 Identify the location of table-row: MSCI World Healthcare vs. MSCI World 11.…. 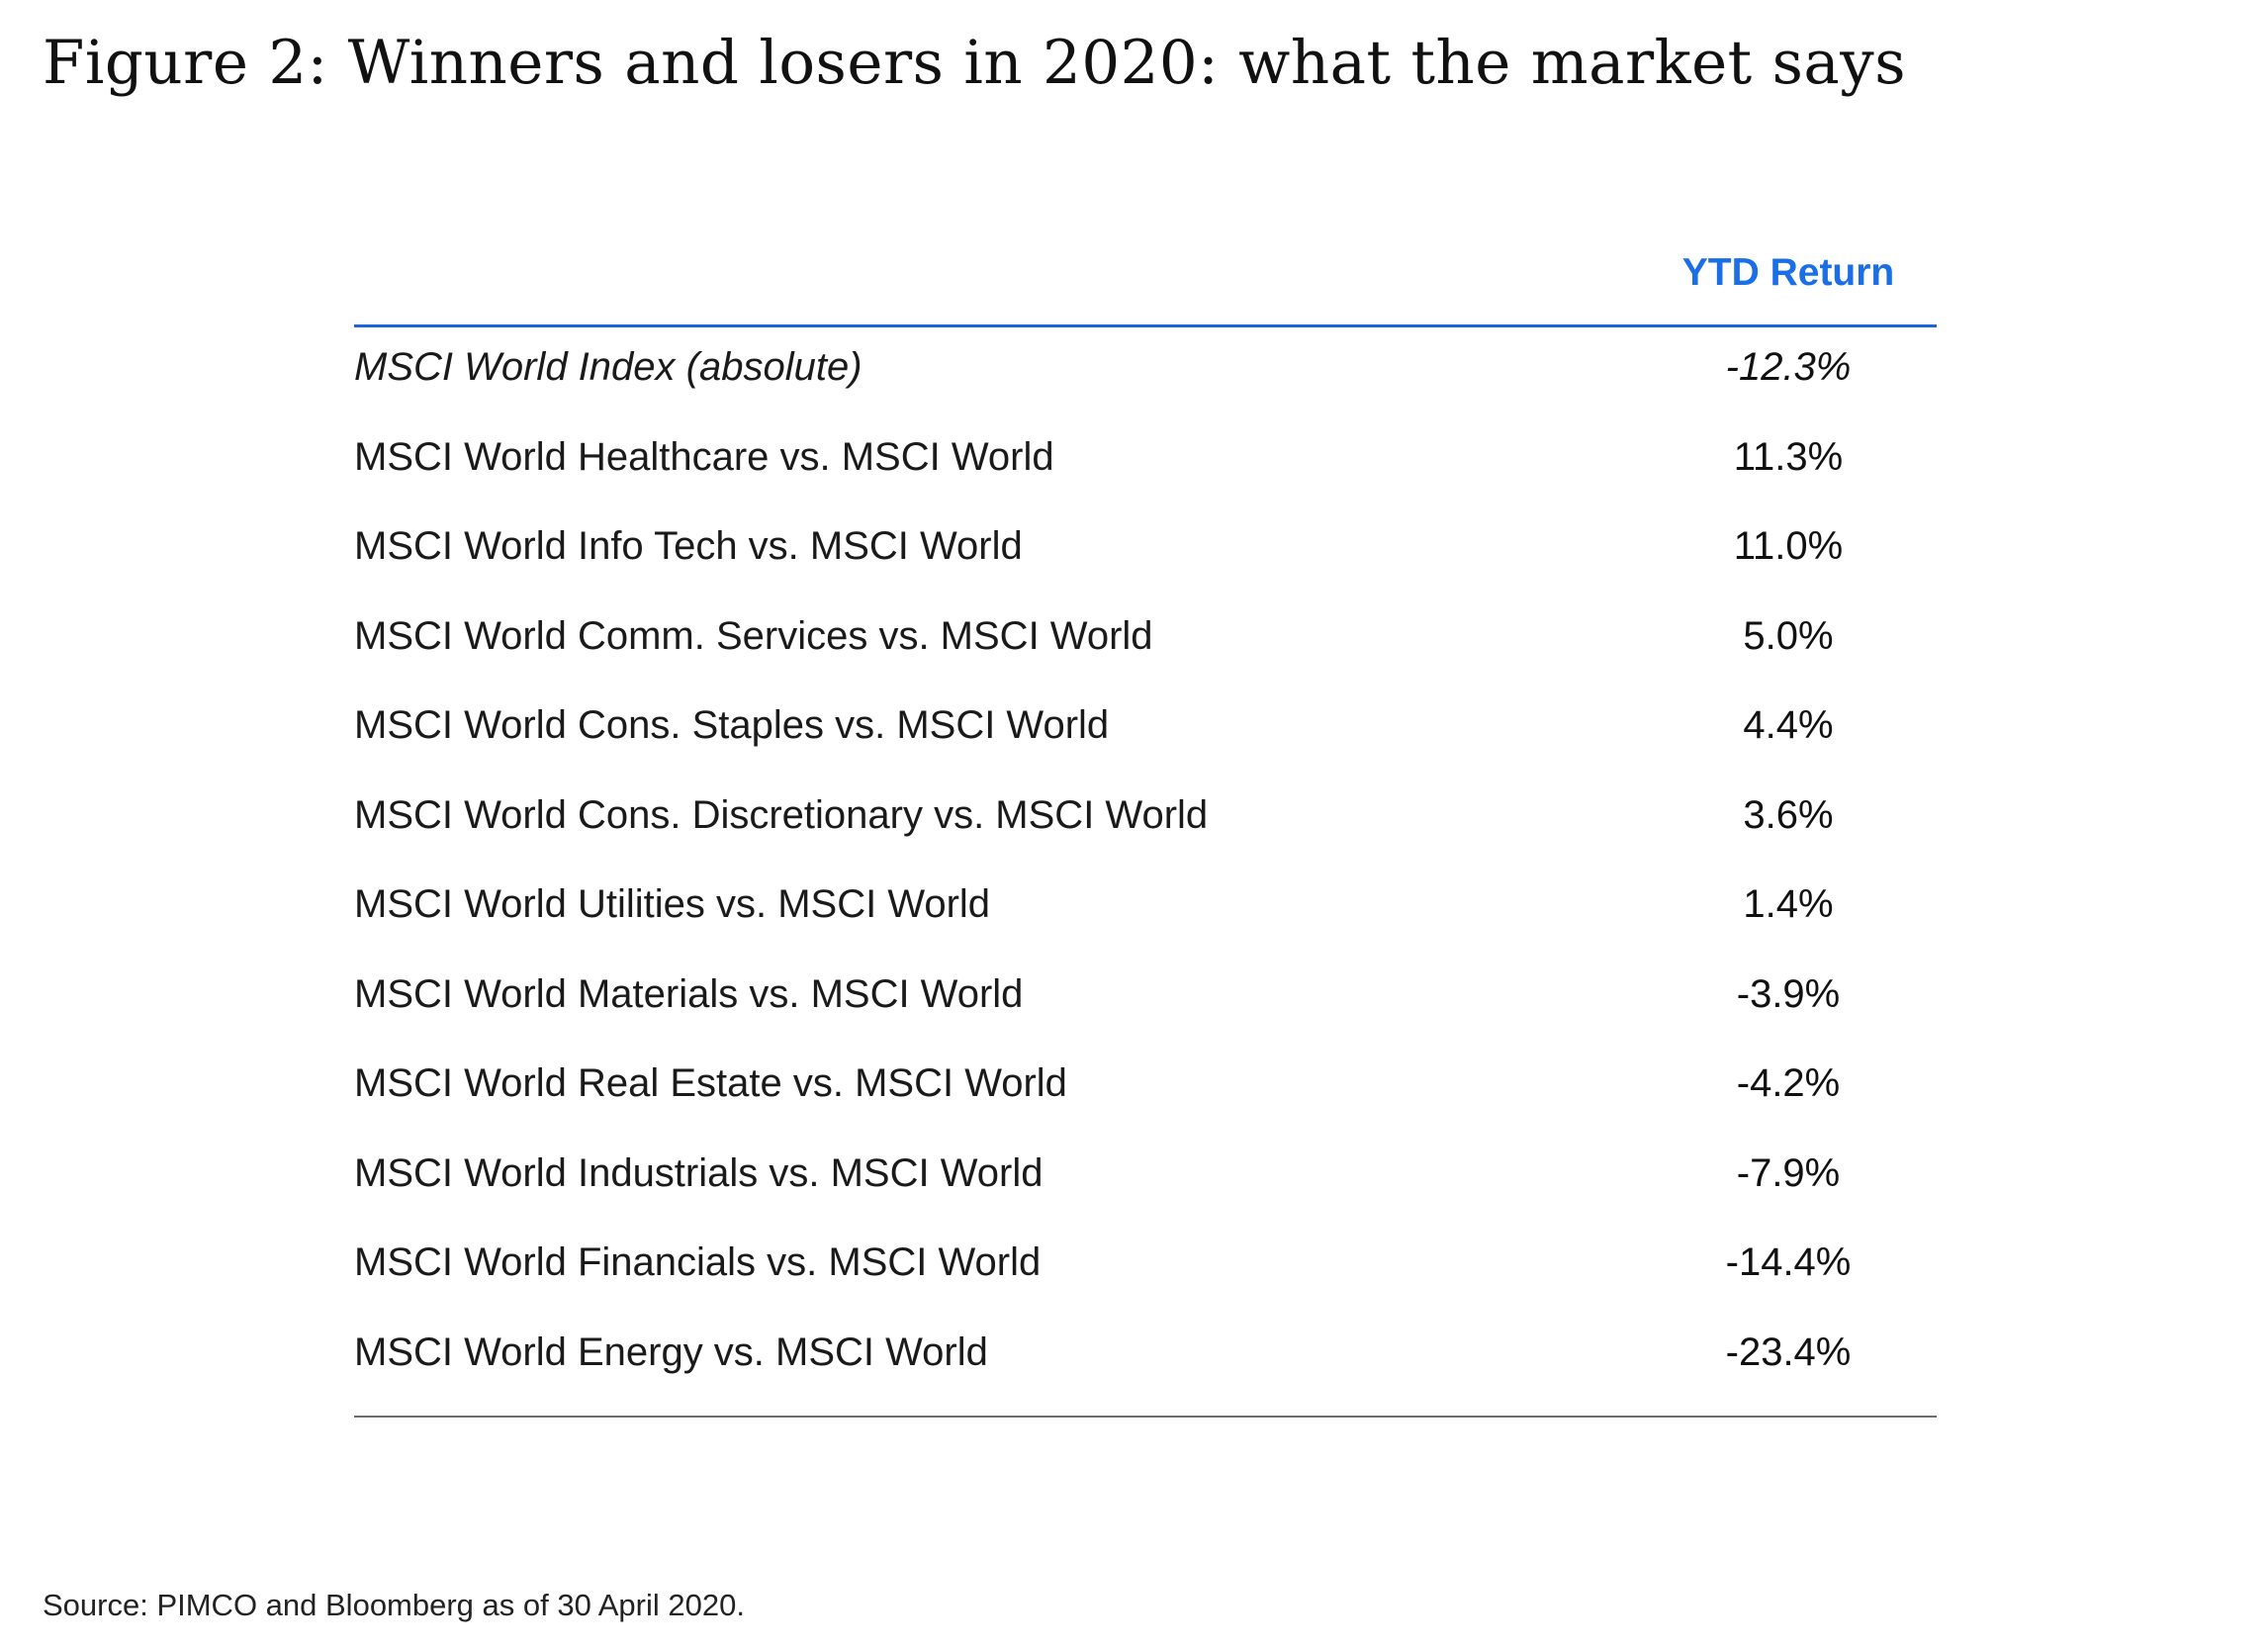
(1145, 462).